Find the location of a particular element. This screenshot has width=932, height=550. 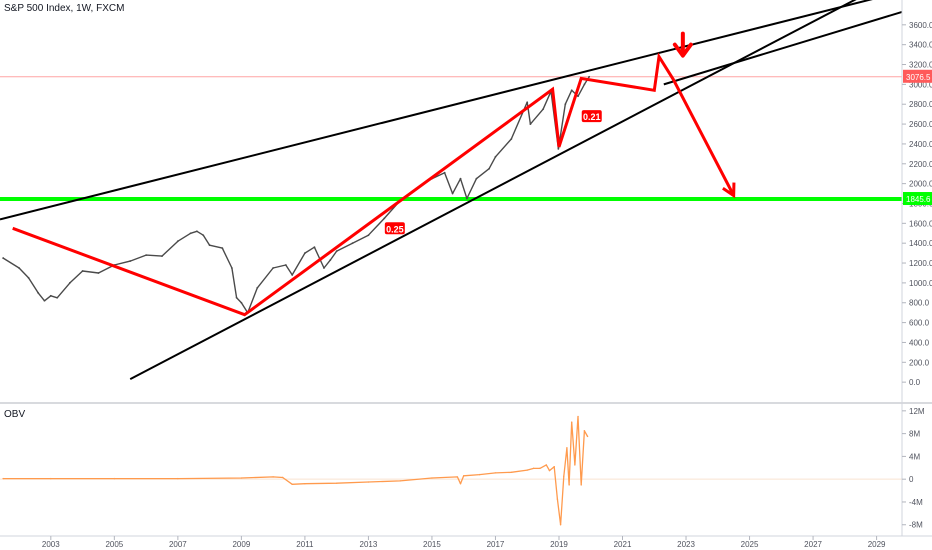

price-tick-label: 2000.0 is located at coordinates (920, 184).